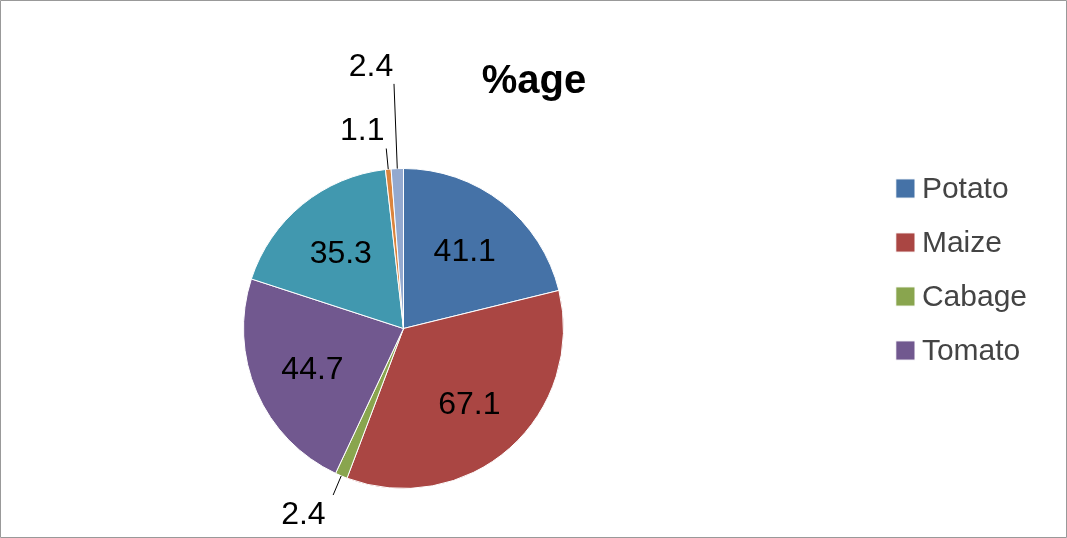  I want to click on data-label: 35.3, so click(340, 251).